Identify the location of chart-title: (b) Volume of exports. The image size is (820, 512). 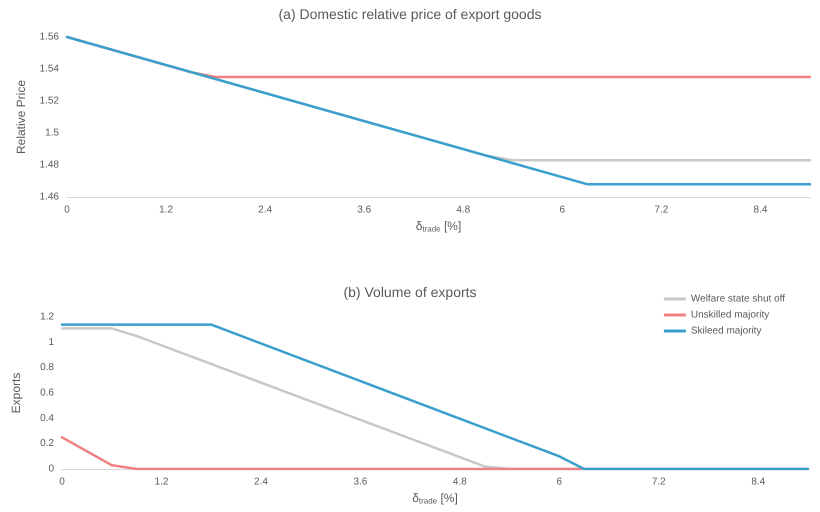
(410, 292).